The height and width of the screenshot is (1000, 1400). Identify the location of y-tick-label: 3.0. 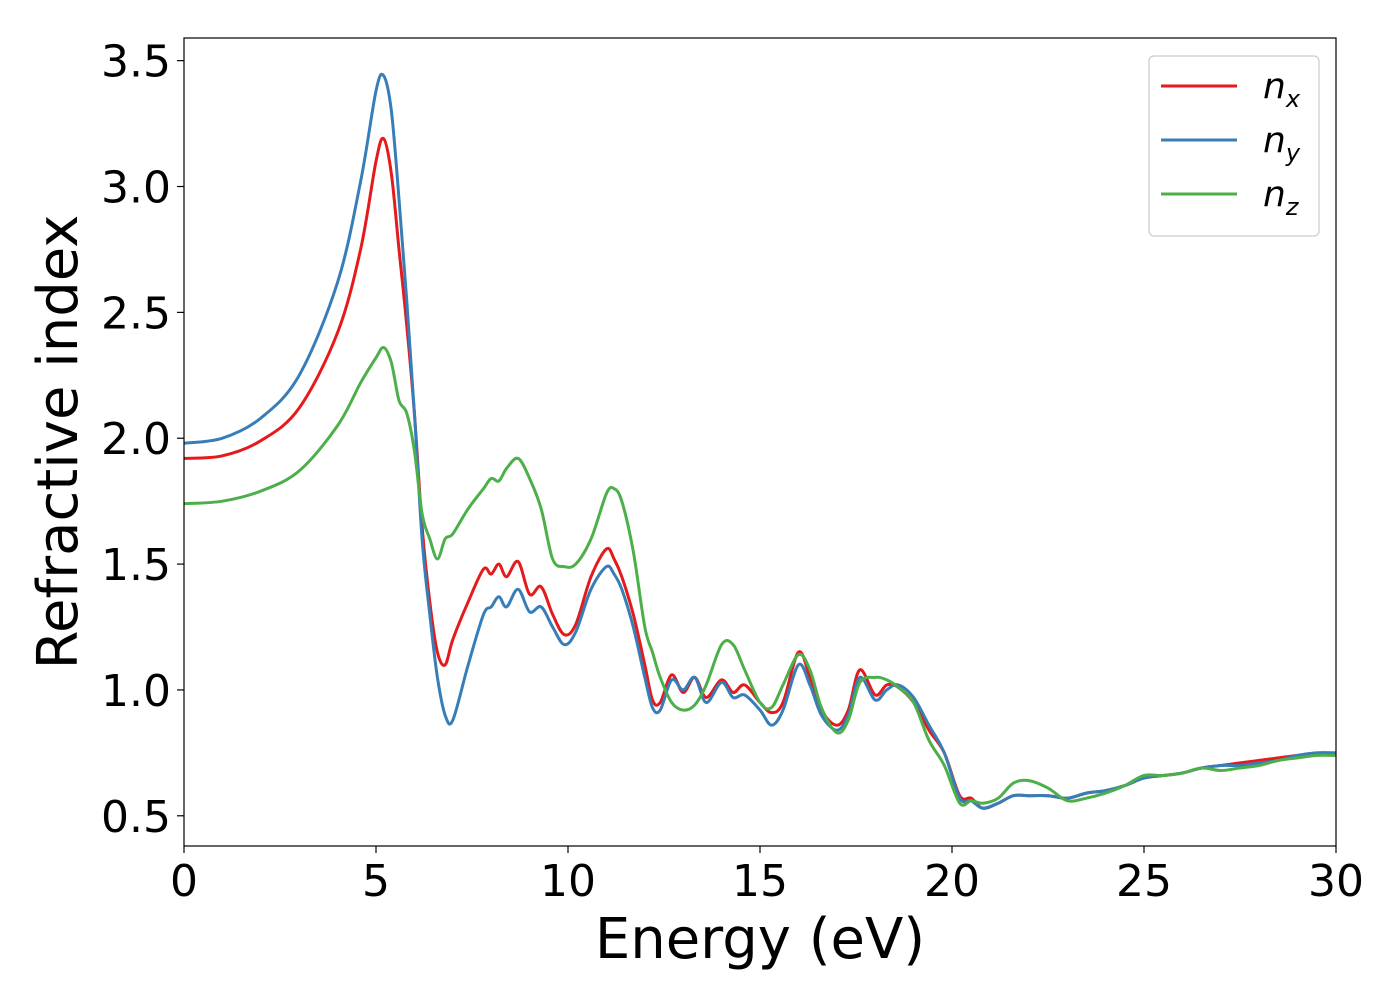
(136, 188).